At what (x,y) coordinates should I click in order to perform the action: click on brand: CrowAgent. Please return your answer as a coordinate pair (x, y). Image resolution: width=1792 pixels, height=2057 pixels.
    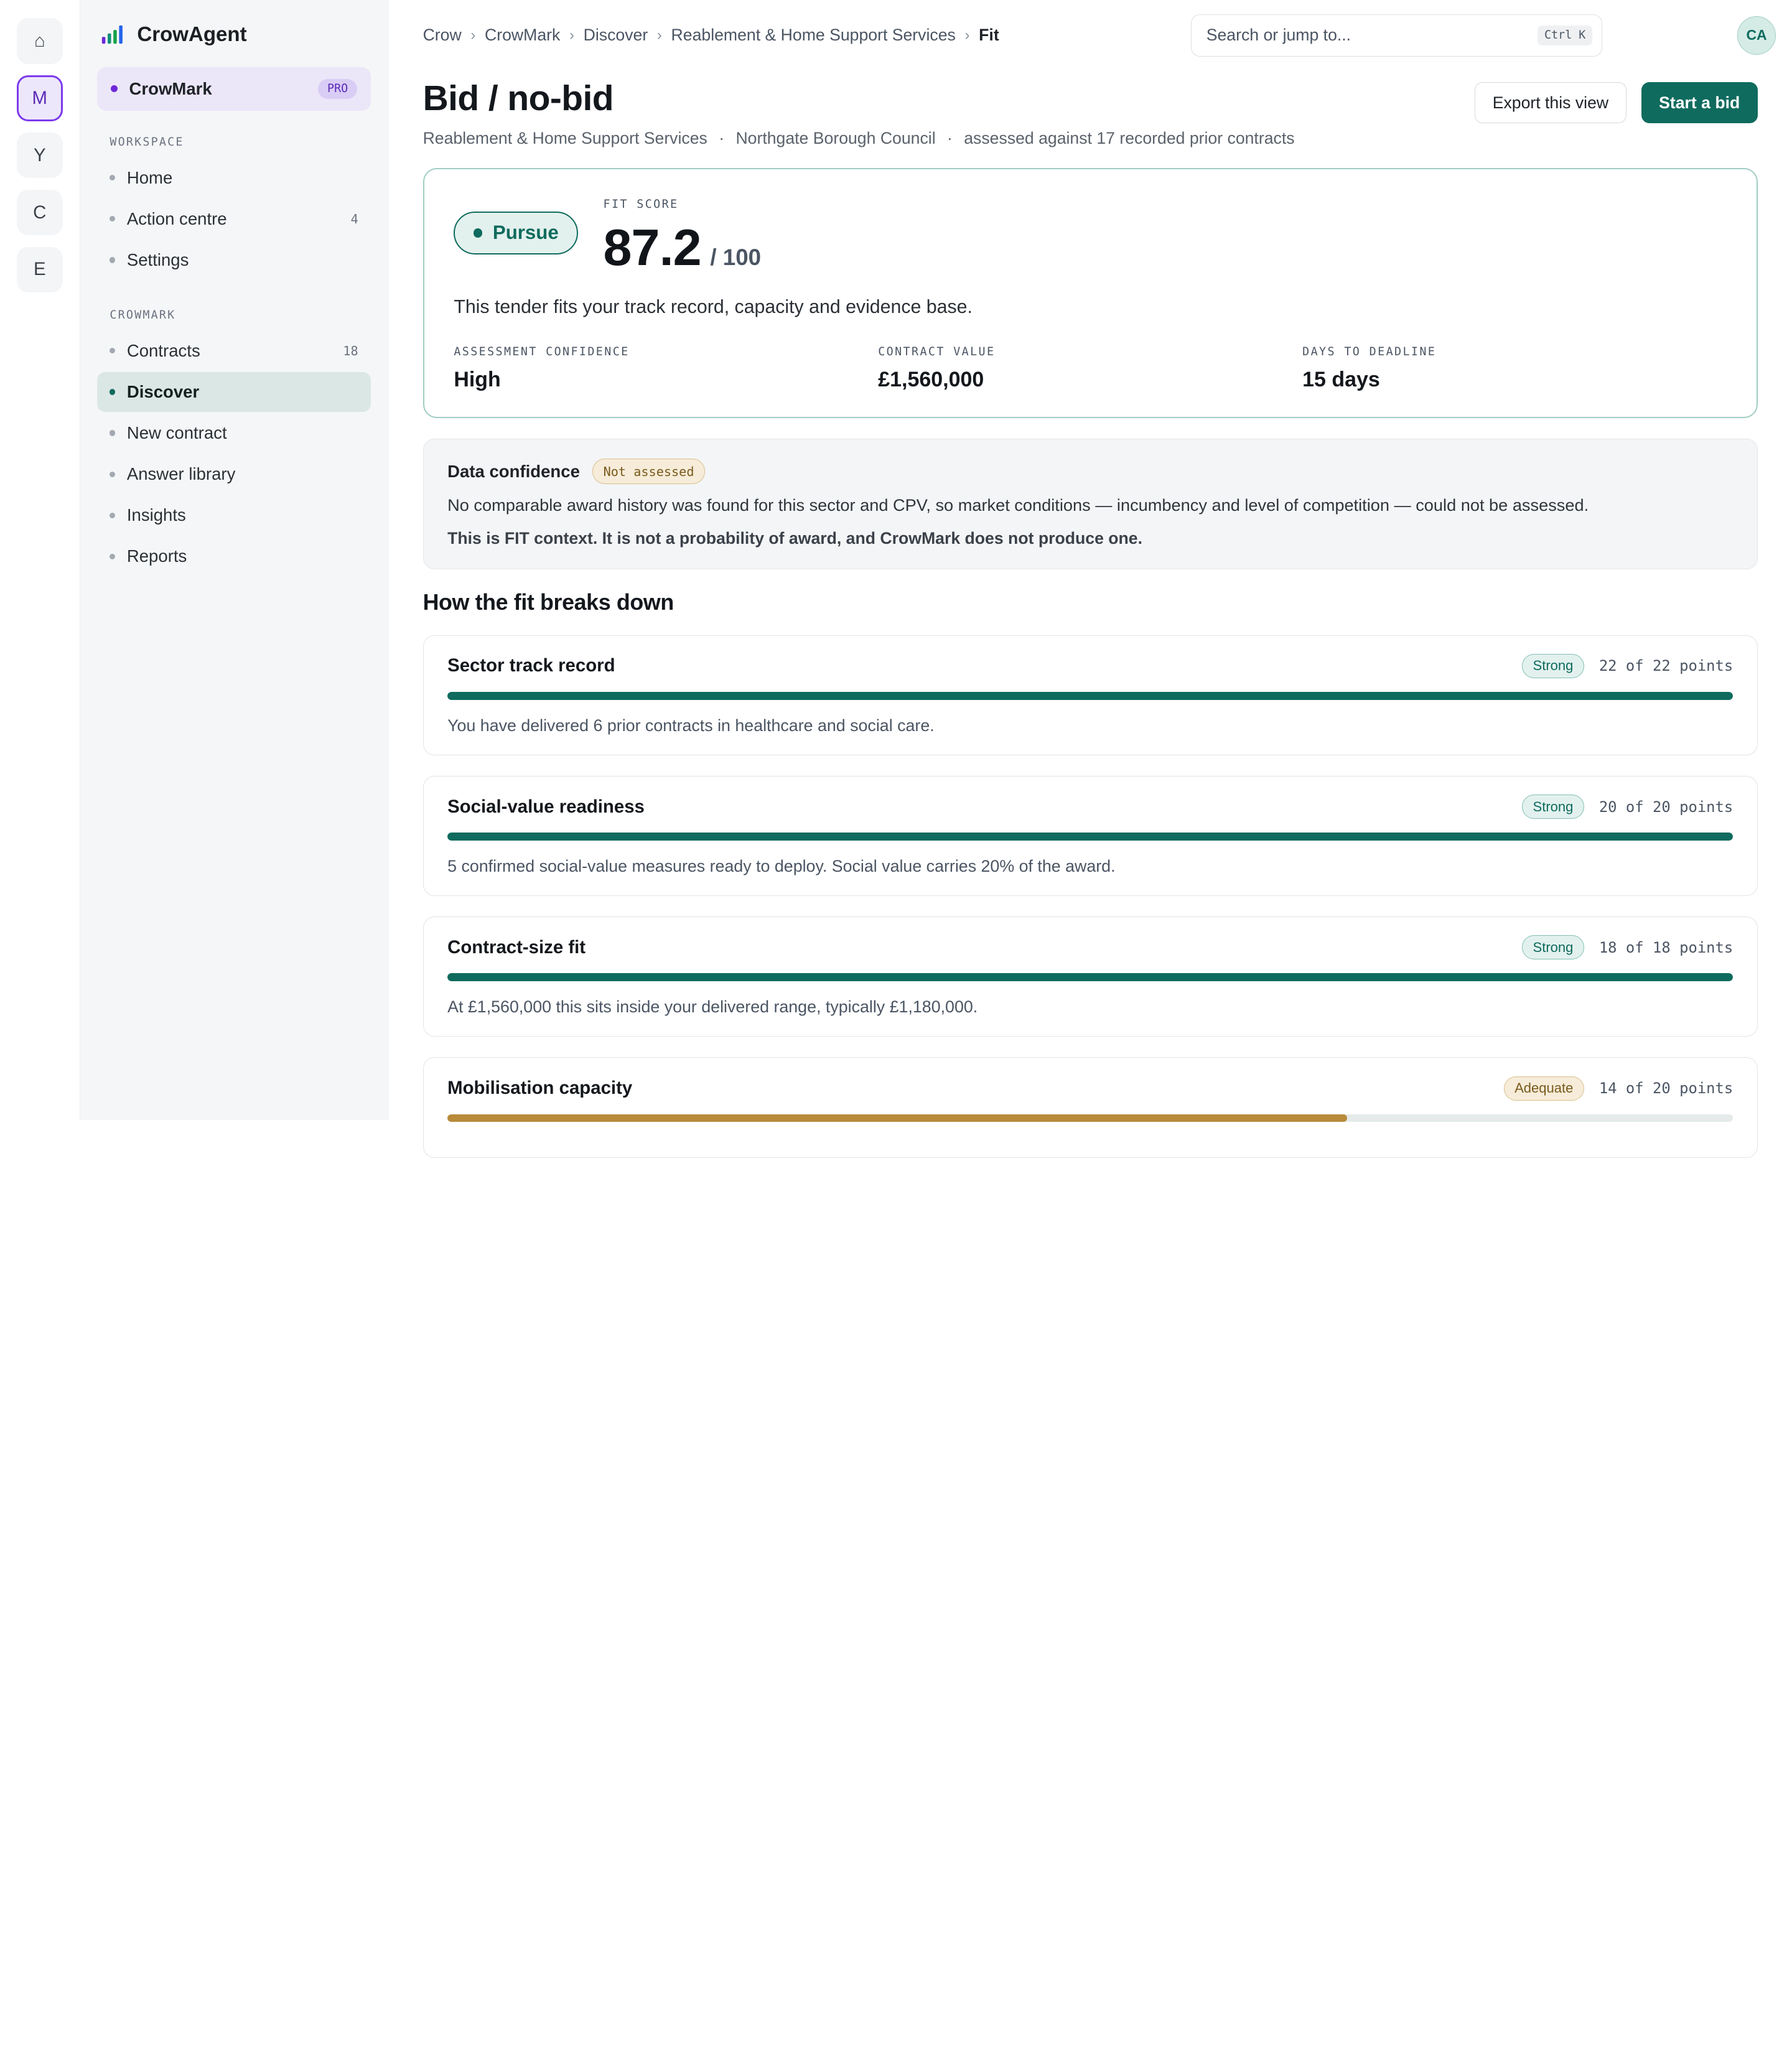
    Looking at the image, I should click on (234, 44).